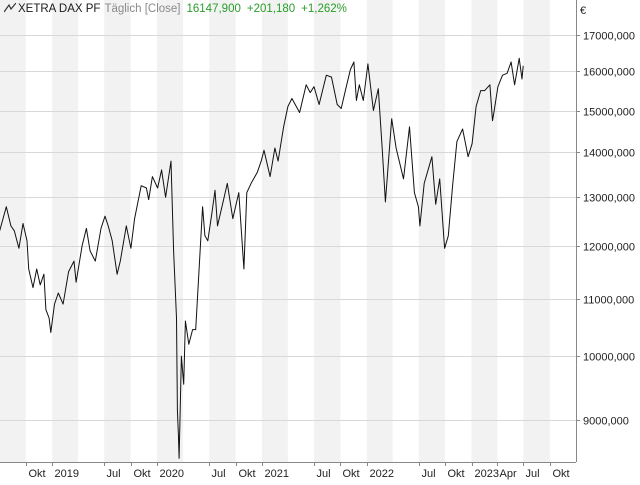  What do you see at coordinates (487, 474) in the screenshot?
I see `x-tick-label: 2023` at bounding box center [487, 474].